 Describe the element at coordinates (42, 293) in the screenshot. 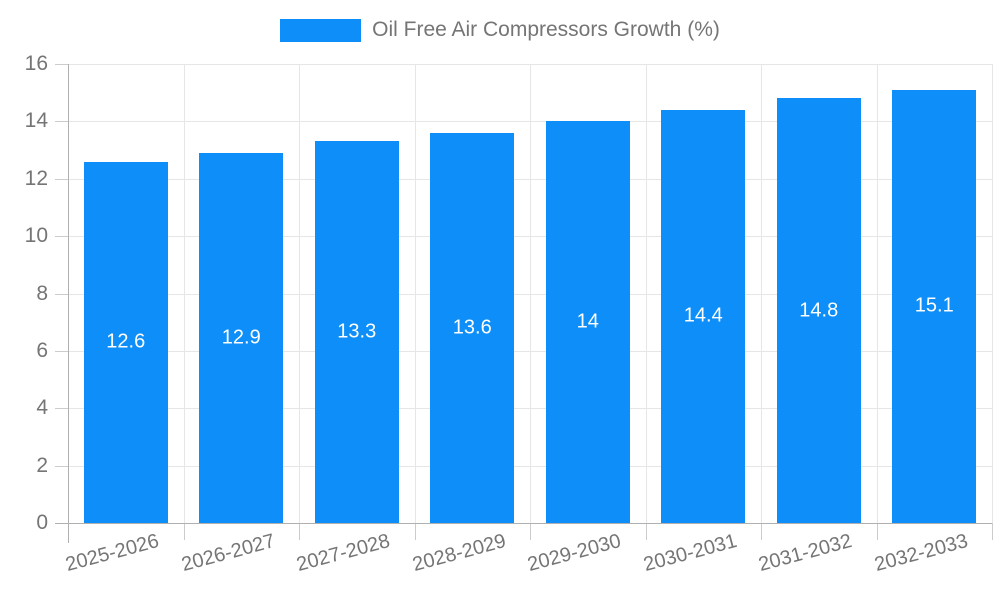

I see `y-tick-label: 8` at that location.